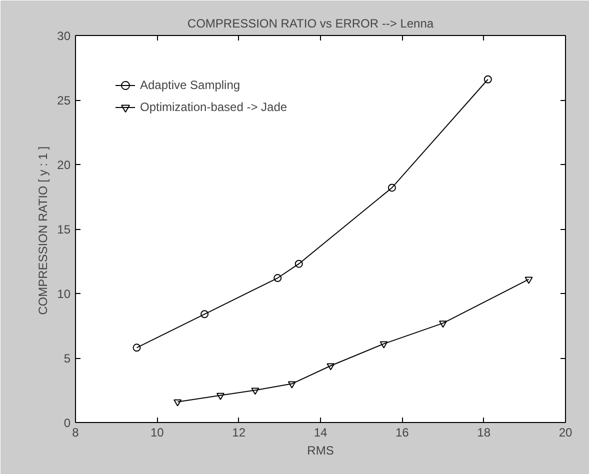 This screenshot has width=589, height=474. What do you see at coordinates (67, 423) in the screenshot?
I see `y-tick-label: 0` at bounding box center [67, 423].